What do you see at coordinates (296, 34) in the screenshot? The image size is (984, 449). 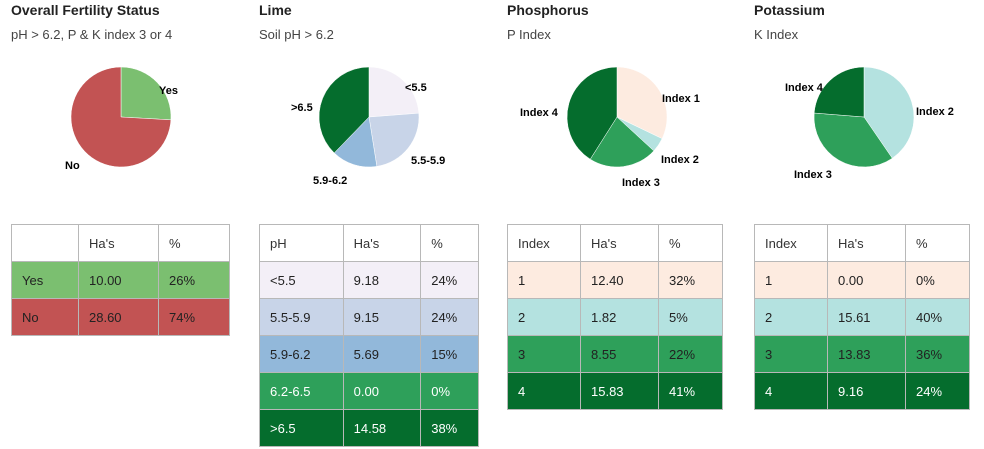 I see `panel-subtitle: Soil pH > 6.2` at bounding box center [296, 34].